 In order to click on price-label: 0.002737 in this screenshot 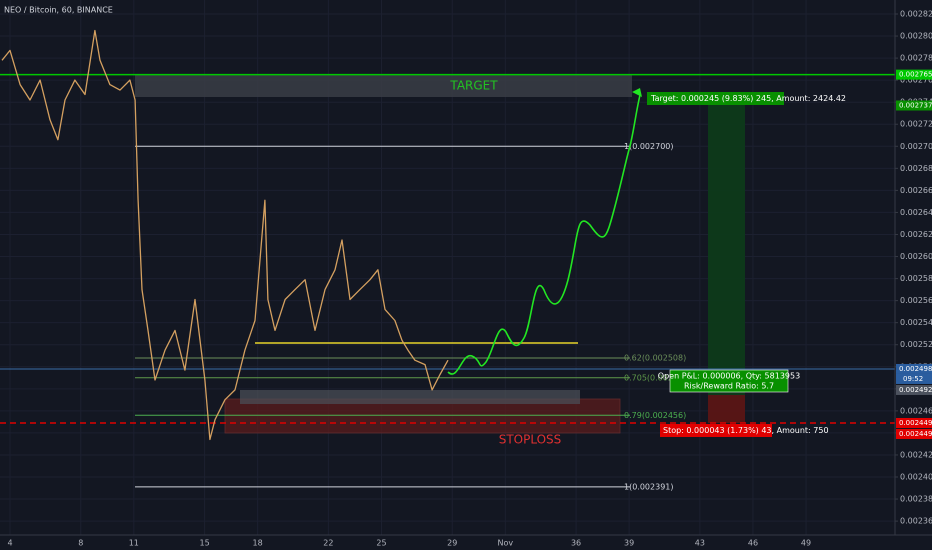, I will do `click(915, 106)`.